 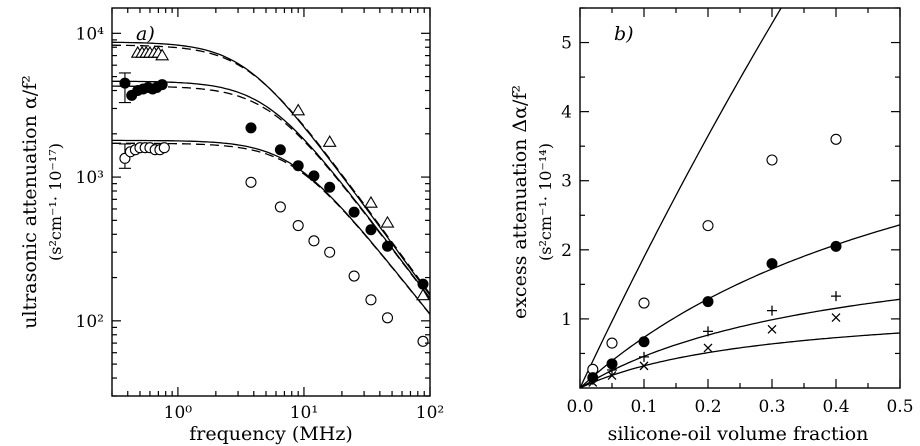 What do you see at coordinates (643, 407) in the screenshot?
I see `panel-b-x-tick-label: 0.1` at bounding box center [643, 407].